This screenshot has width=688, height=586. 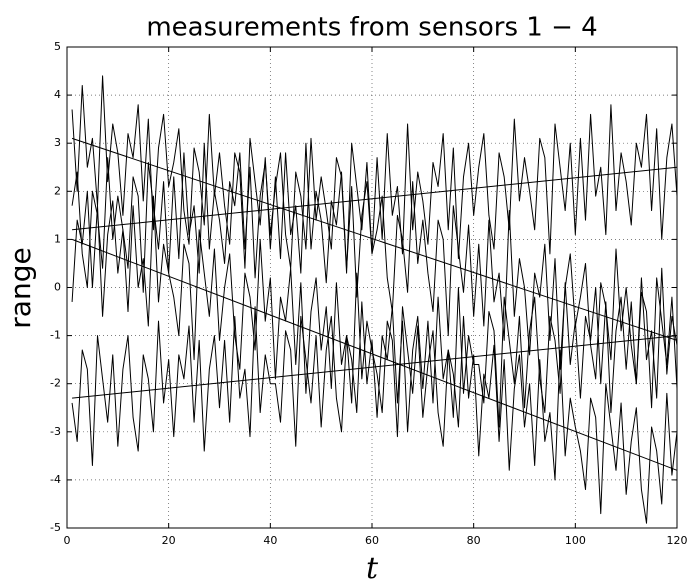 What do you see at coordinates (270, 540) in the screenshot?
I see `x-tick-label: 40` at bounding box center [270, 540].